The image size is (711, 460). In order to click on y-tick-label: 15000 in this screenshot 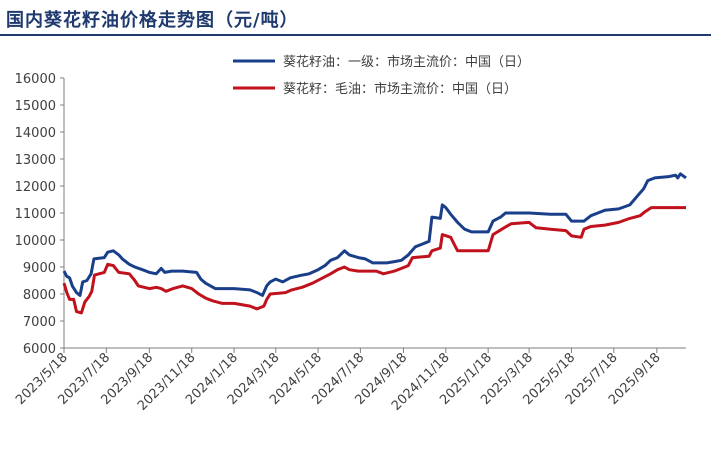, I will do `click(35, 106)`.